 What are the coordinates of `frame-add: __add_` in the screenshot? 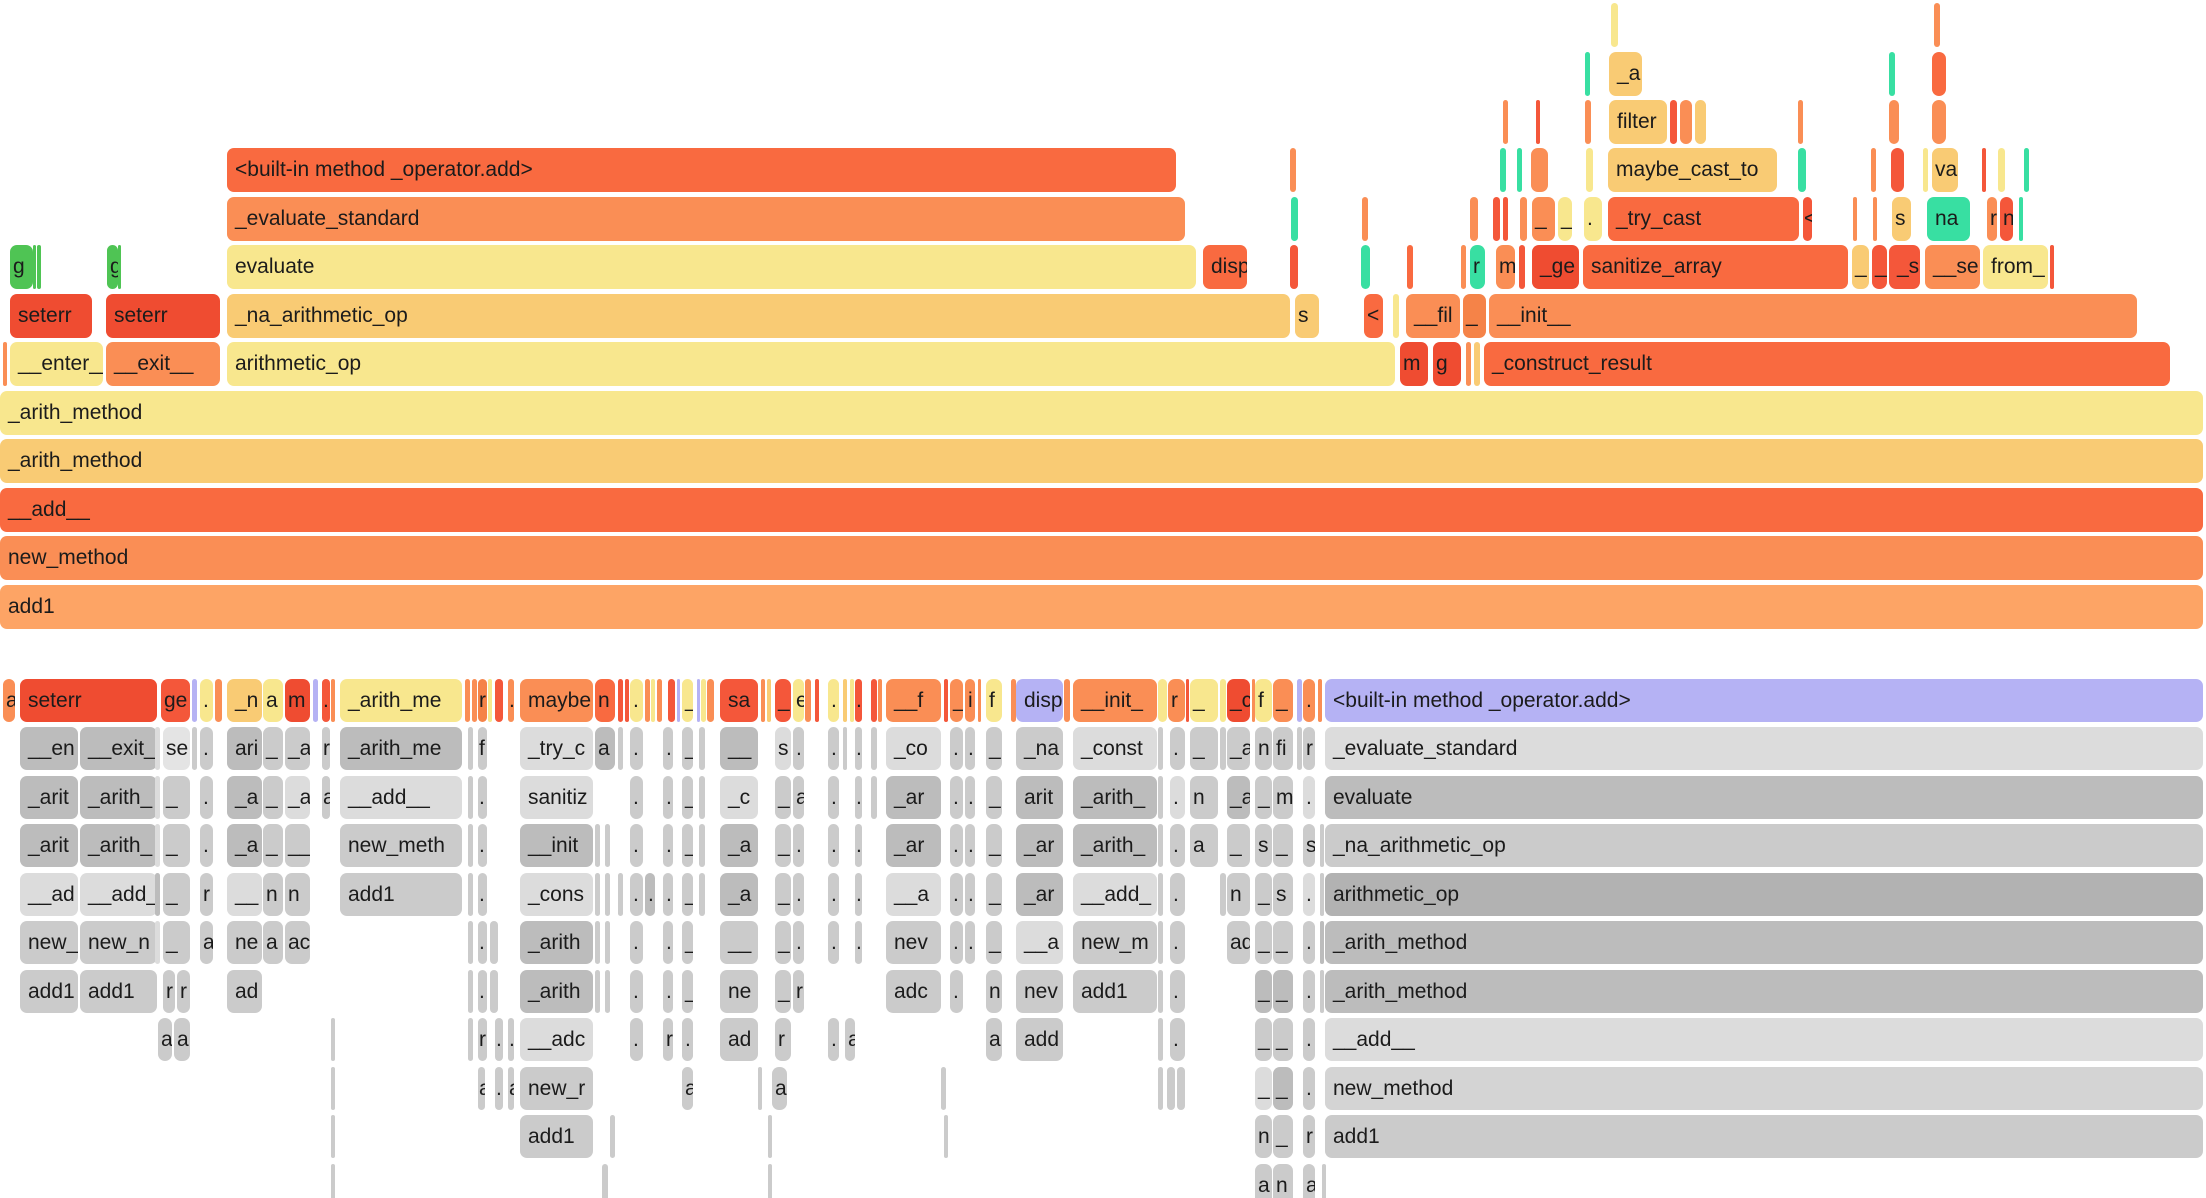 It's located at (1115, 894).